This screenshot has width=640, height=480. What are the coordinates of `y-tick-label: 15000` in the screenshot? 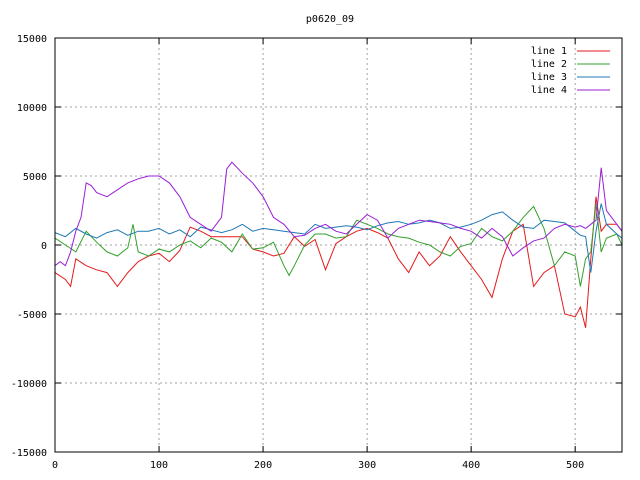 It's located at (32, 39).